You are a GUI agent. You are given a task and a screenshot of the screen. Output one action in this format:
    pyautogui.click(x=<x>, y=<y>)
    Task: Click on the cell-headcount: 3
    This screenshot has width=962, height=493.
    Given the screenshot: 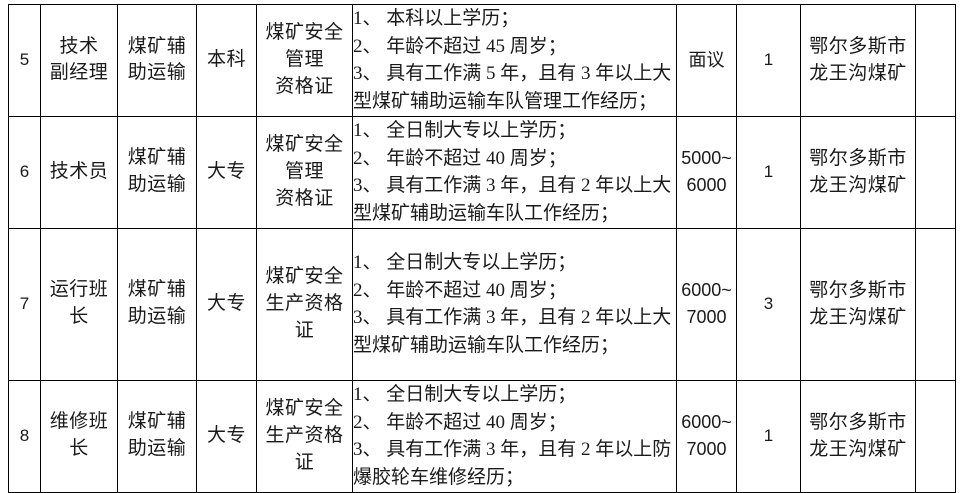 What is the action you would take?
    pyautogui.click(x=768, y=304)
    